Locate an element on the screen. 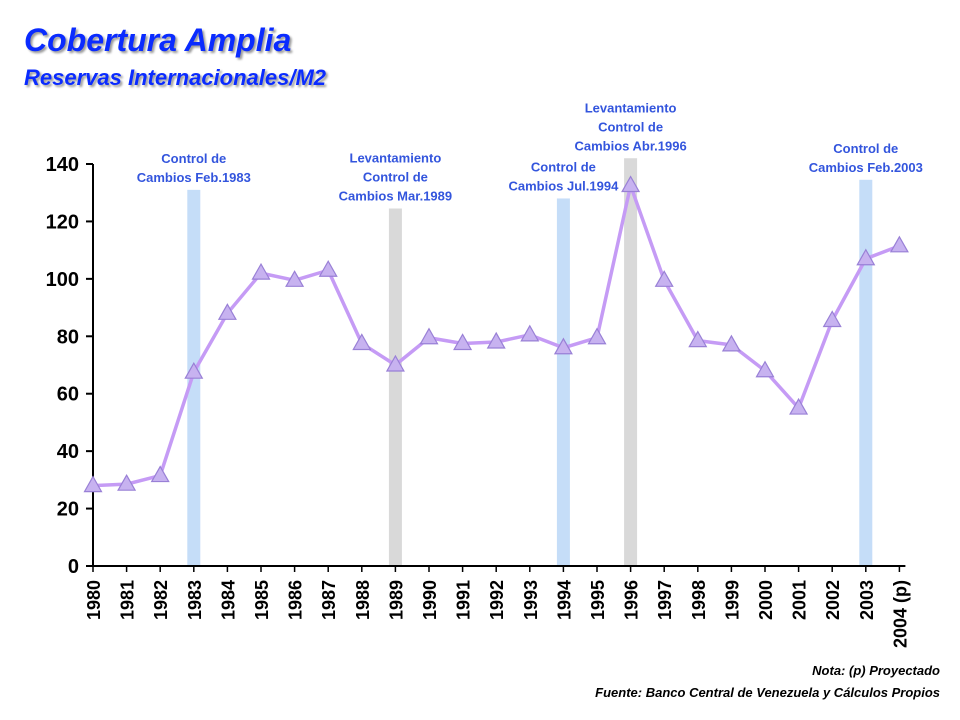  data-point-1991 is located at coordinates (463, 342).